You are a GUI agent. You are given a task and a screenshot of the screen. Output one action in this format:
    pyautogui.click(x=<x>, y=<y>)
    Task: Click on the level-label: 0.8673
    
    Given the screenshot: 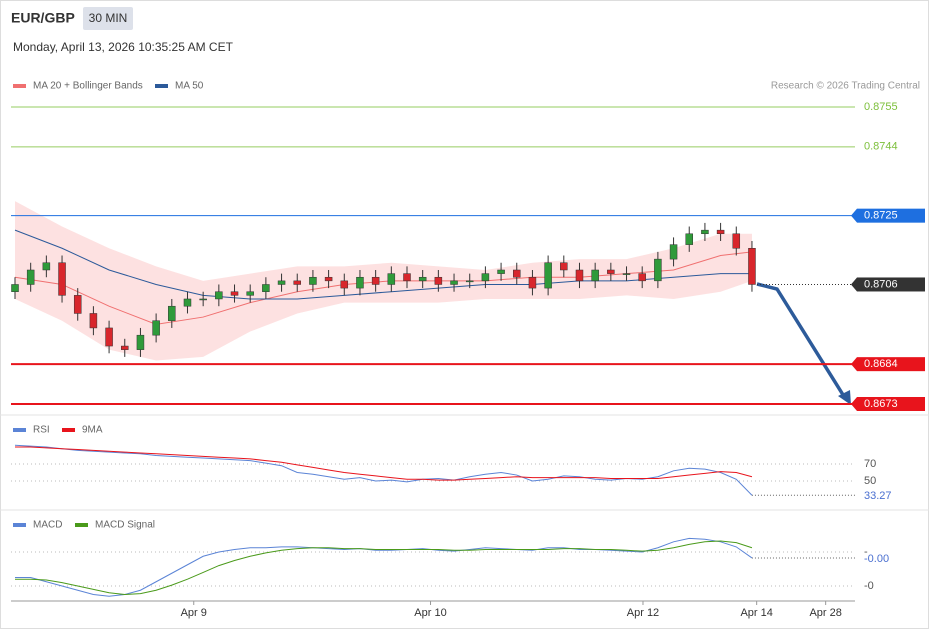 What is the action you would take?
    pyautogui.click(x=881, y=404)
    